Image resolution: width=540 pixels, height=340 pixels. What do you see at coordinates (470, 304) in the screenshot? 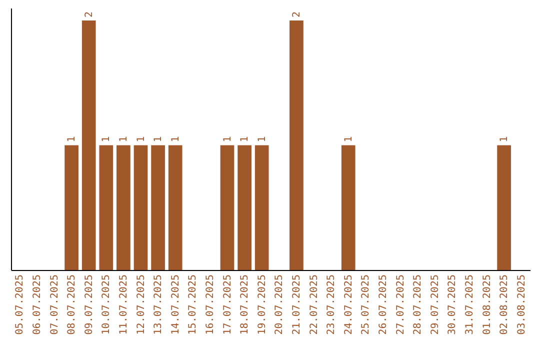
I see `x-tick-label: 31.07.2025` at bounding box center [470, 304].